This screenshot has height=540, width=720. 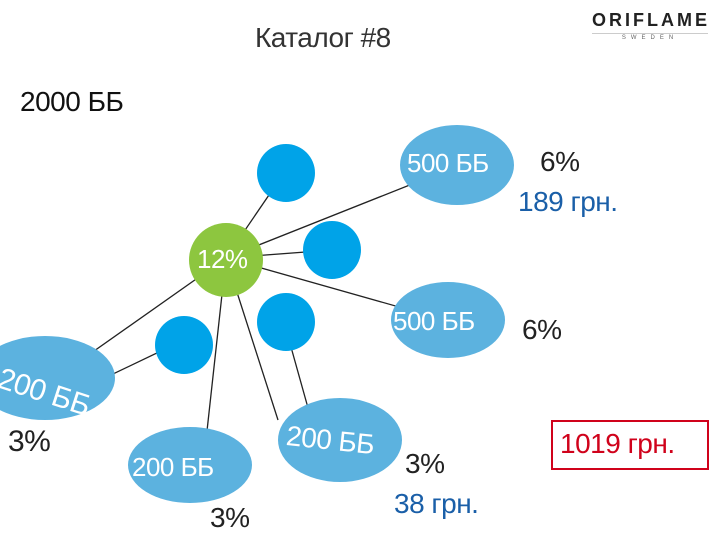 I want to click on center-node, so click(x=226, y=260).